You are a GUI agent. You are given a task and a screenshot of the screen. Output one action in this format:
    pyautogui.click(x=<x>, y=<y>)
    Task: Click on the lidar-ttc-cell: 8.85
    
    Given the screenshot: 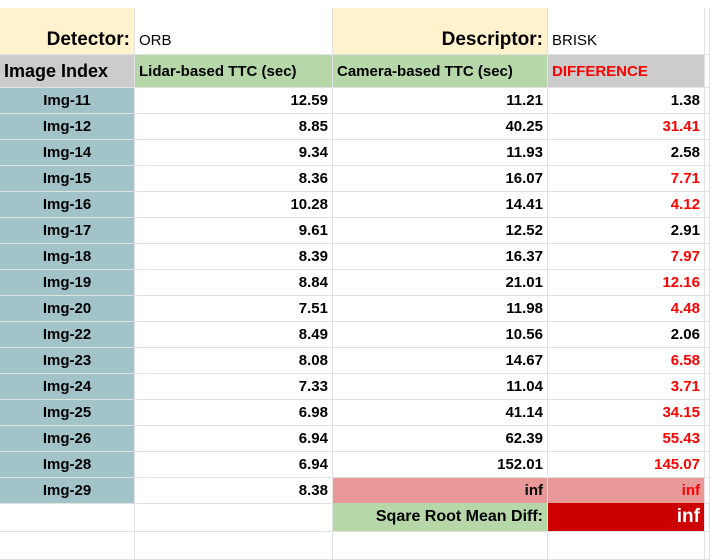 What is the action you would take?
    pyautogui.click(x=234, y=127)
    